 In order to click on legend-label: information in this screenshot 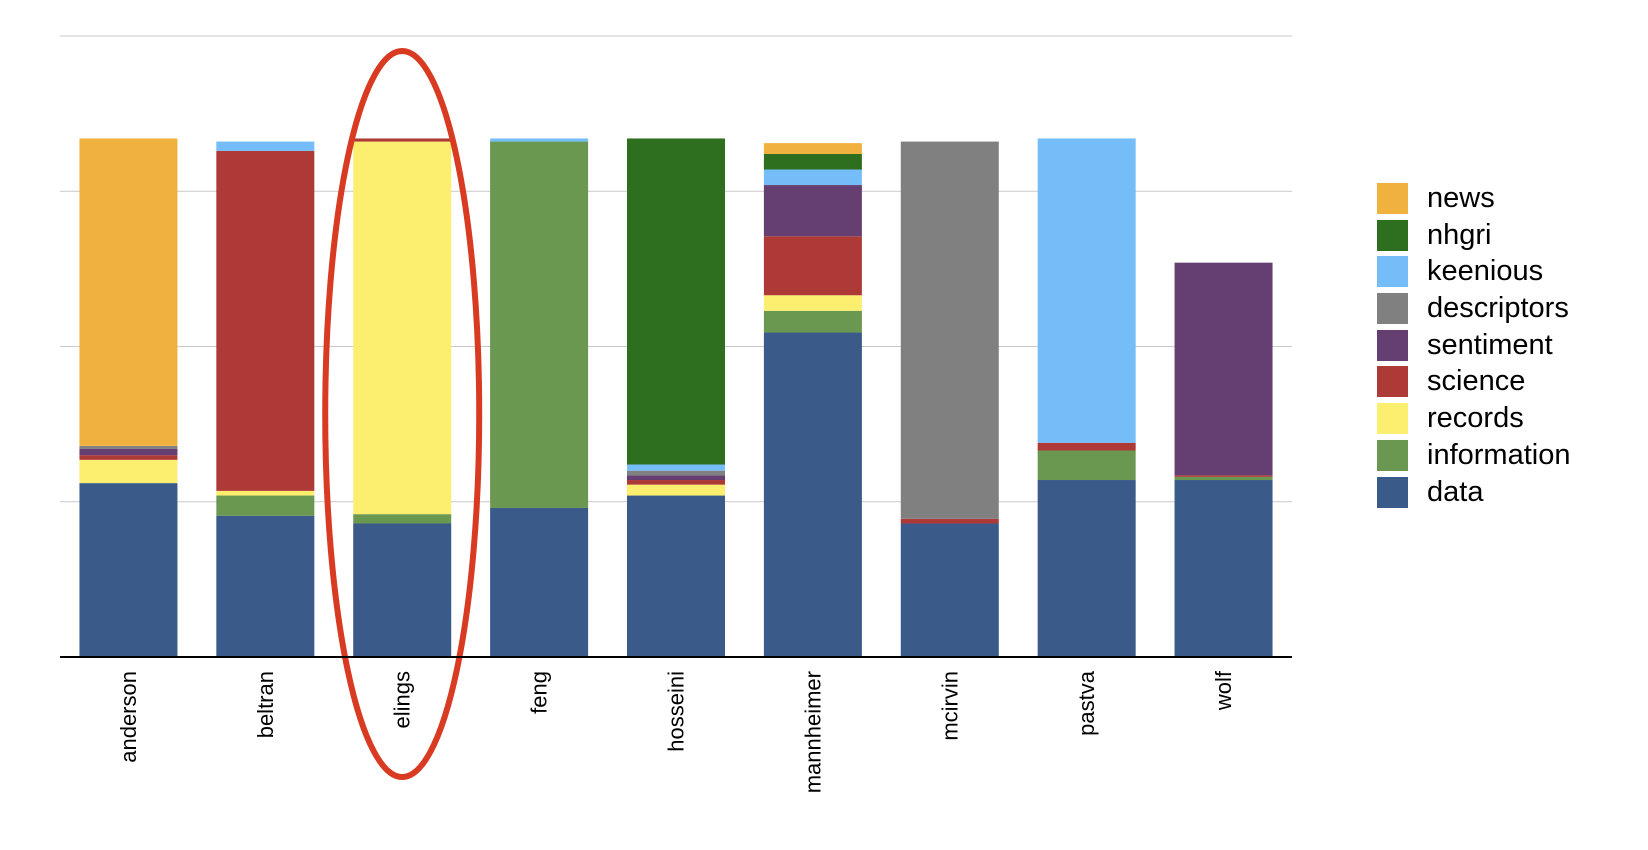, I will do `click(1499, 454)`.